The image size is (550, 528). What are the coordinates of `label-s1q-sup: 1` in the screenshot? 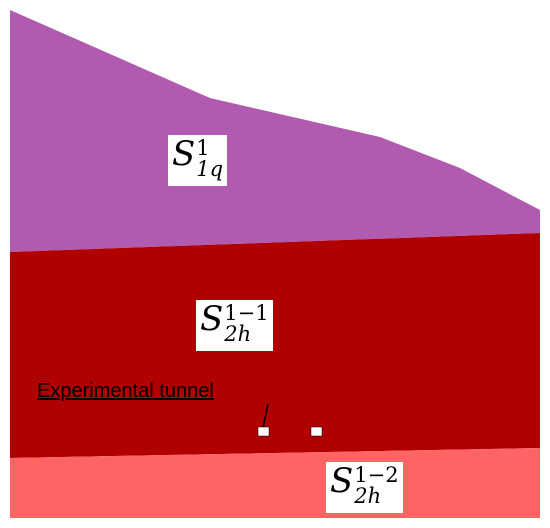 It's located at (203, 147).